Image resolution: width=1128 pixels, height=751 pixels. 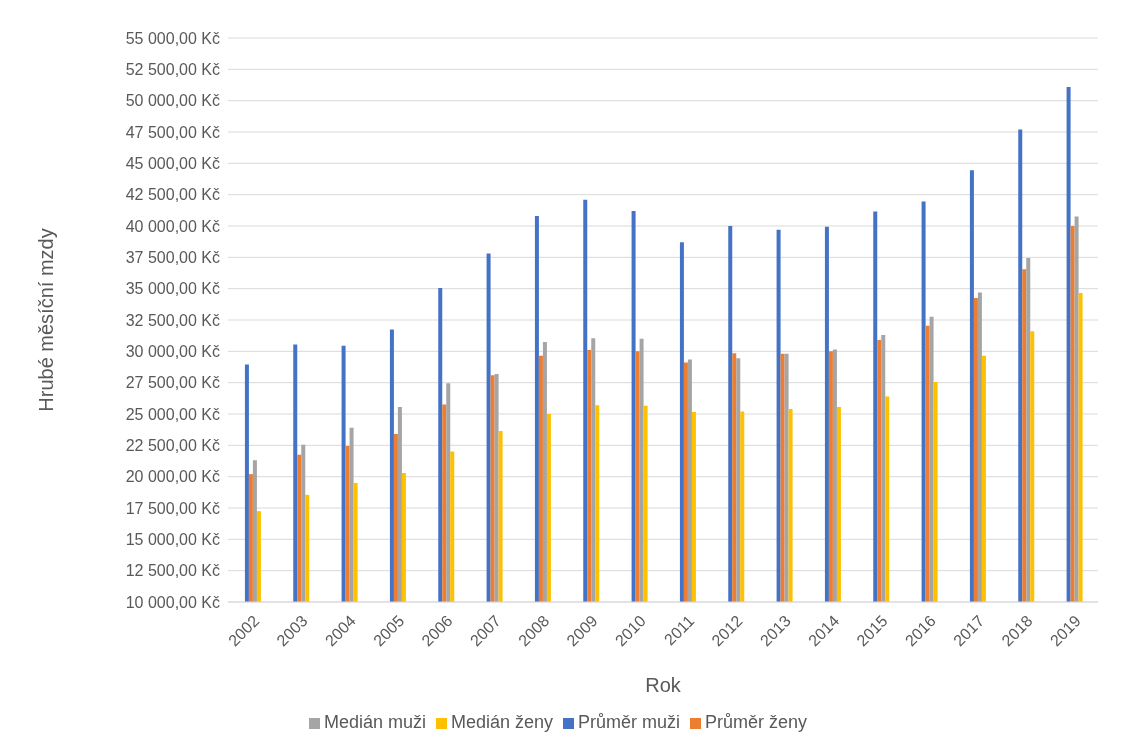 I want to click on y-tick-label: 12 500,00 Kč, so click(x=172, y=571).